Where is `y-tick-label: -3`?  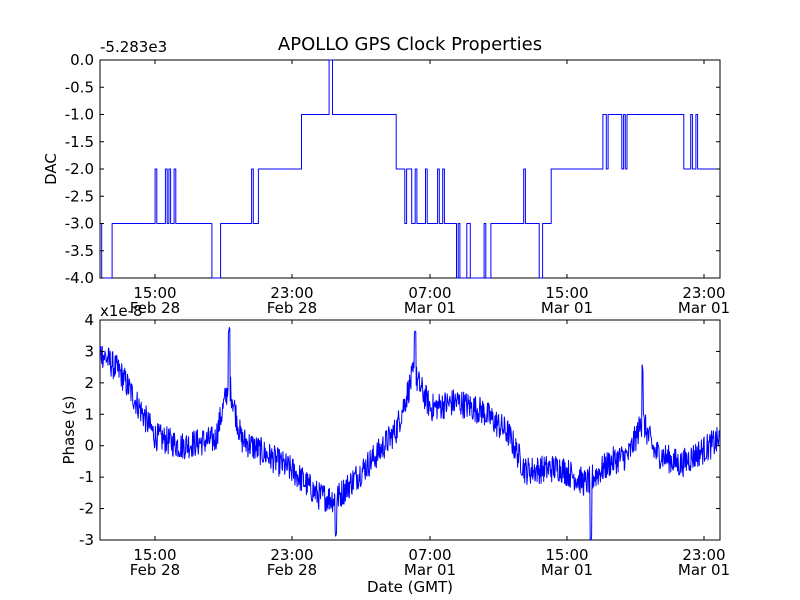
y-tick-label: -3 is located at coordinates (86, 540).